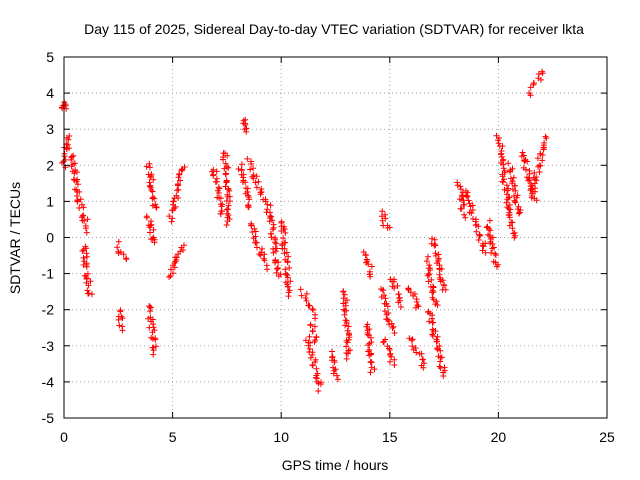 This screenshot has height=480, width=640. Describe the element at coordinates (50, 129) in the screenshot. I see `y-tick-label: 3` at that location.